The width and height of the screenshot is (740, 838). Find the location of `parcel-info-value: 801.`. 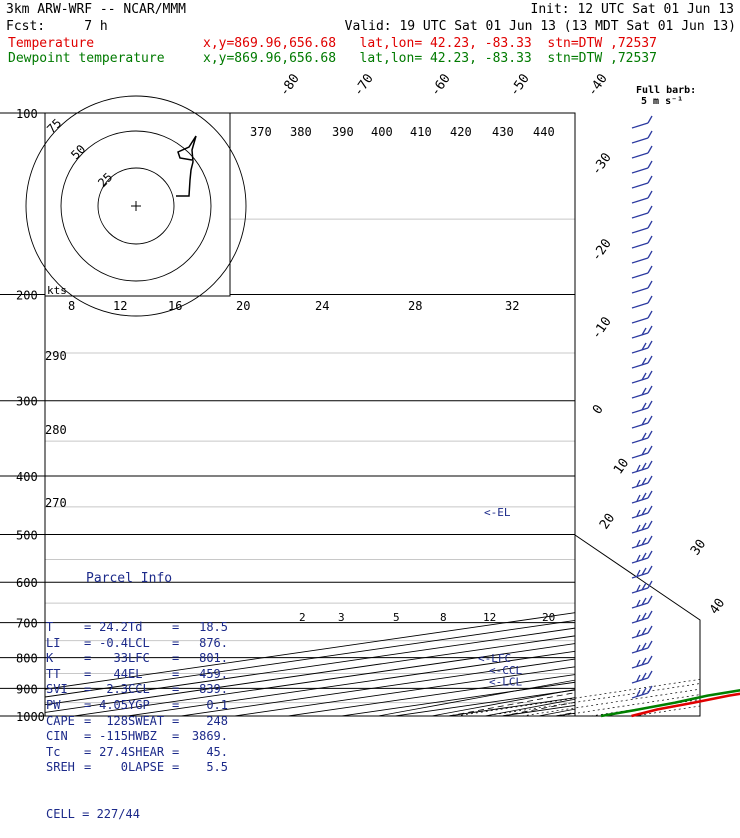

parcel-info-value: 801. is located at coordinates (206, 659).